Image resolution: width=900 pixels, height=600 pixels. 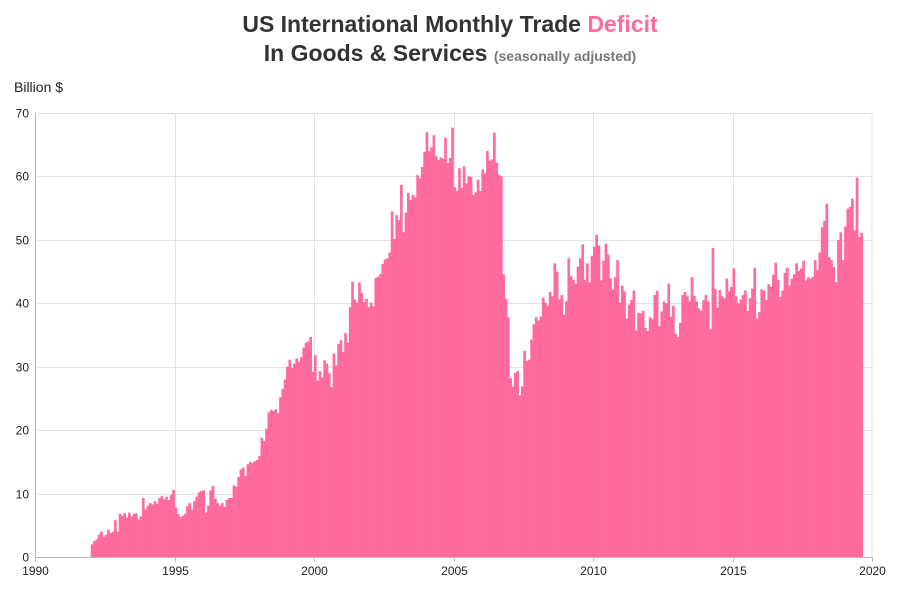 What do you see at coordinates (565, 56) in the screenshot?
I see `title-subtitle: (seasonally adjusted)` at bounding box center [565, 56].